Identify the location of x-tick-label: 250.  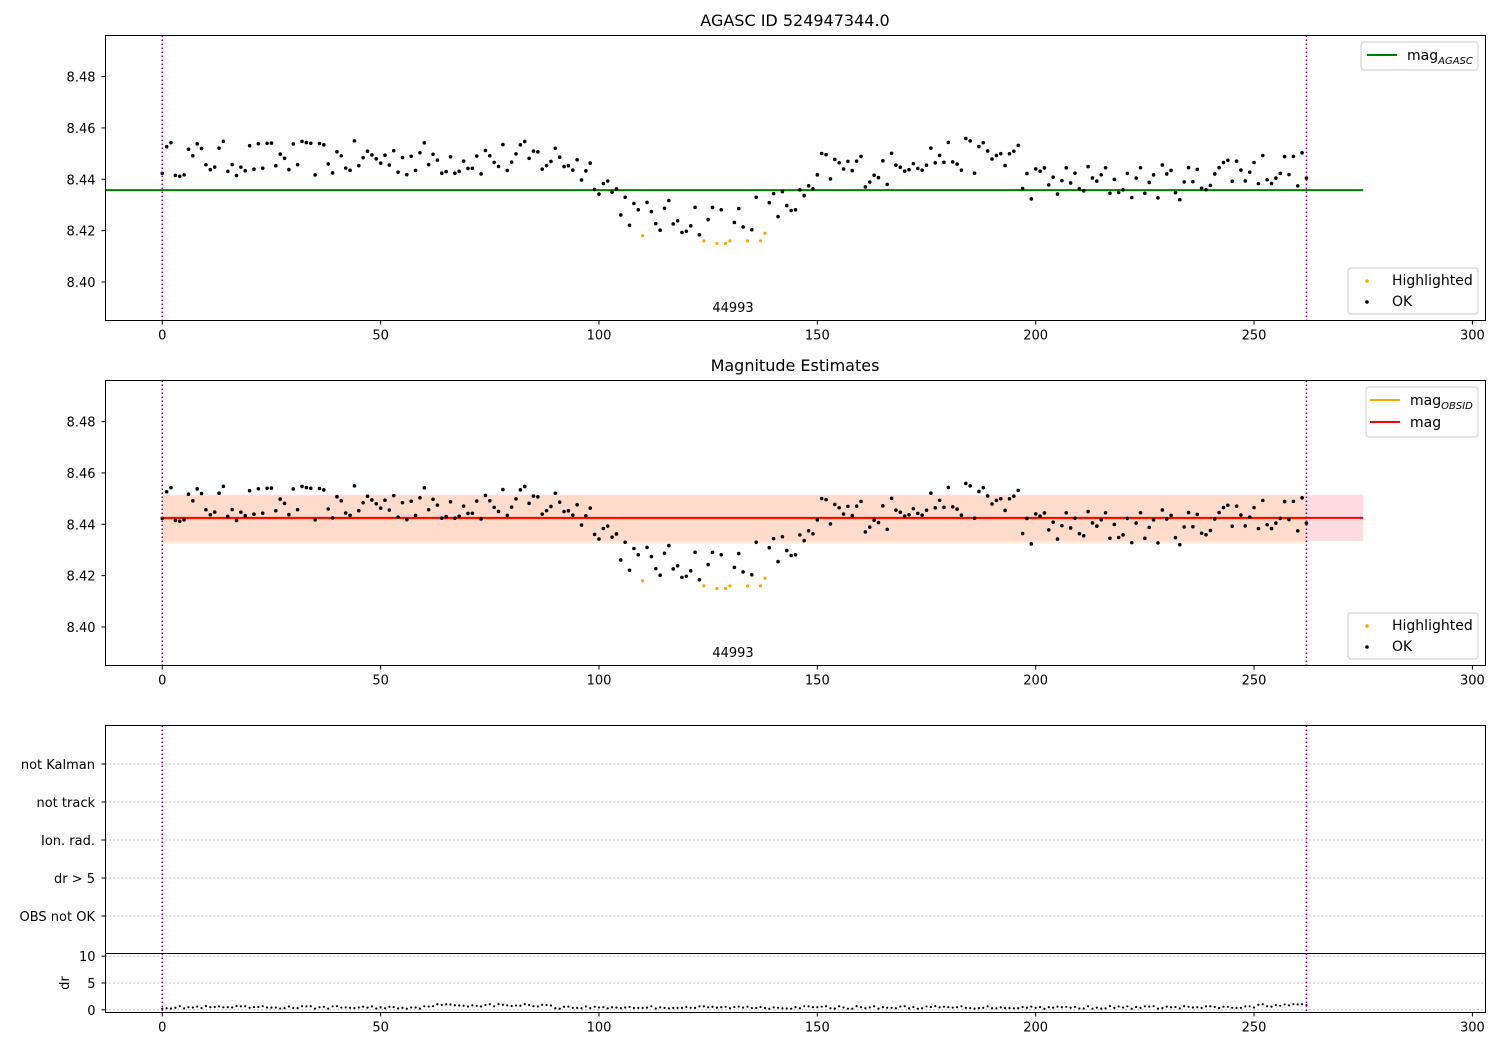
(1254, 1028).